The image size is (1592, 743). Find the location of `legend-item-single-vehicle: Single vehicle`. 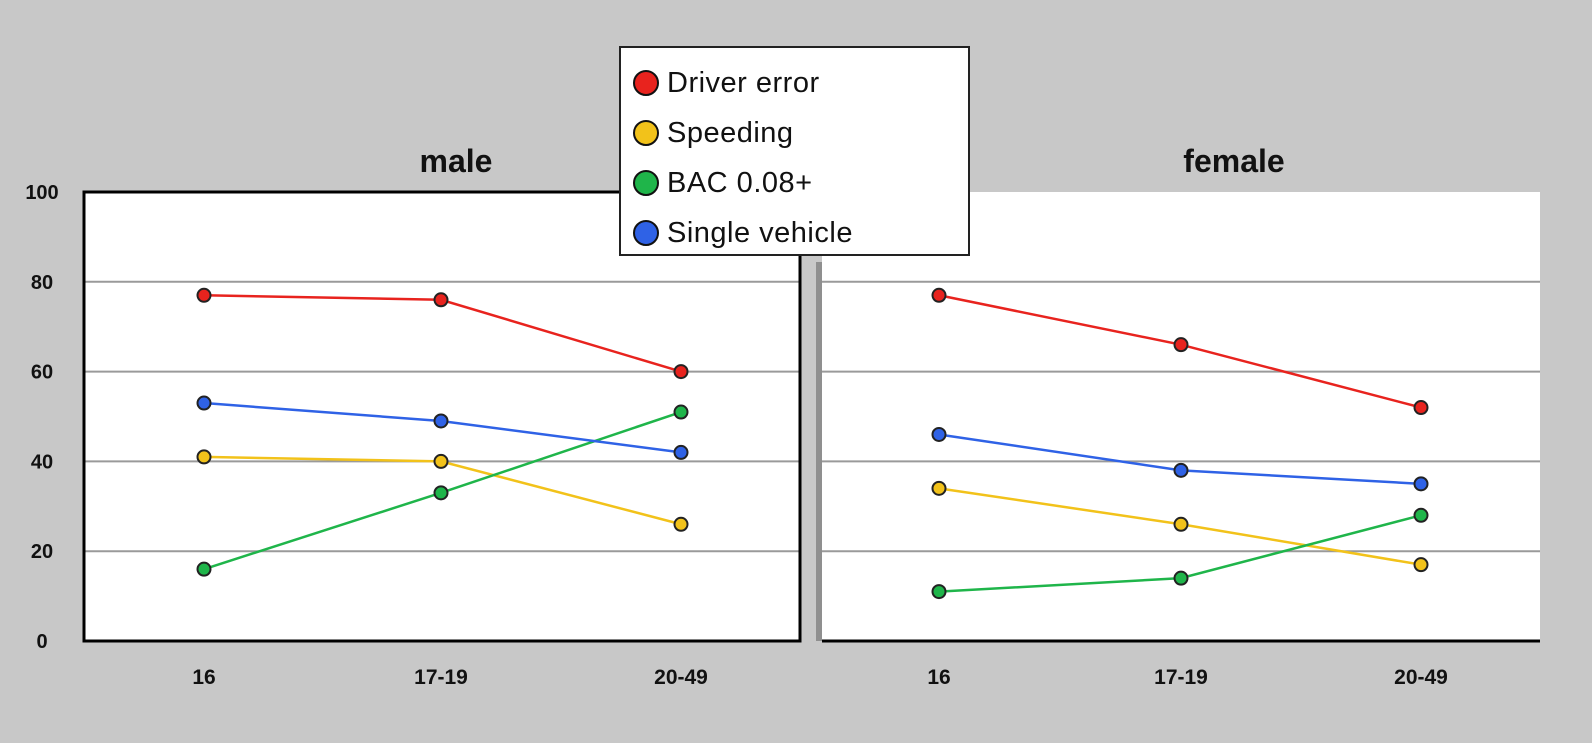

legend-item-single-vehicle: Single vehicle is located at coordinates (800, 233).